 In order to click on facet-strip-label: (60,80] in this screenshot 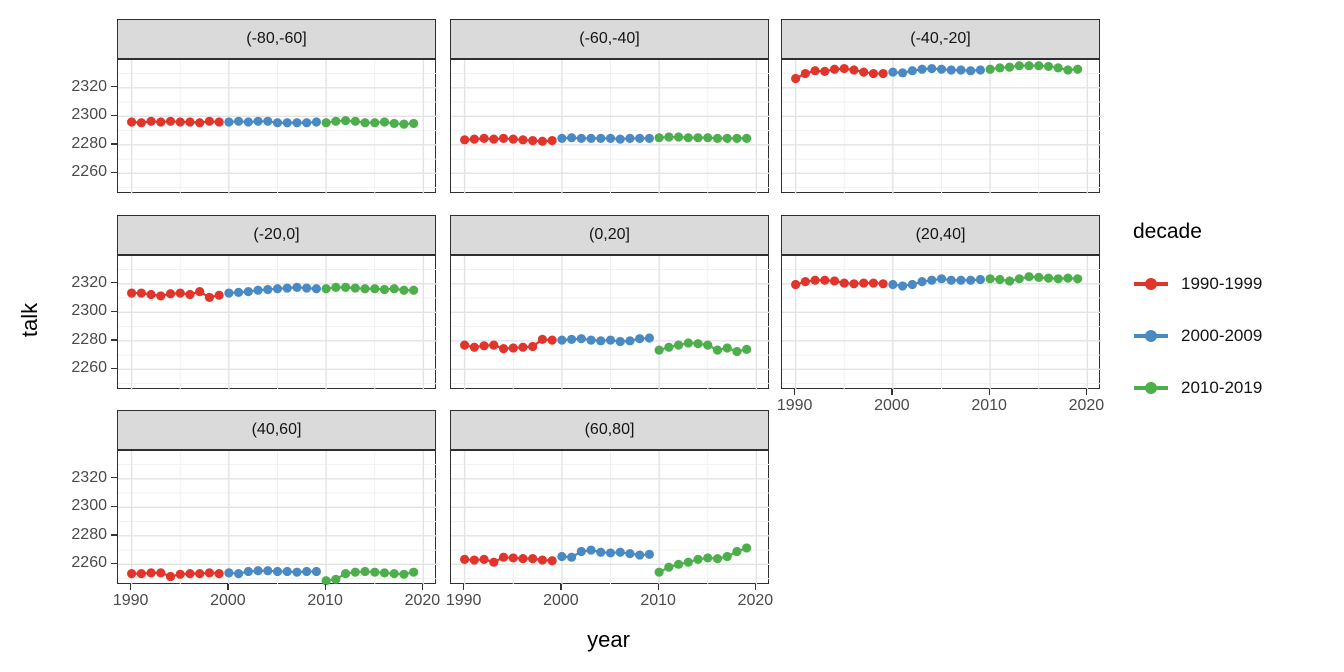, I will do `click(609, 429)`.